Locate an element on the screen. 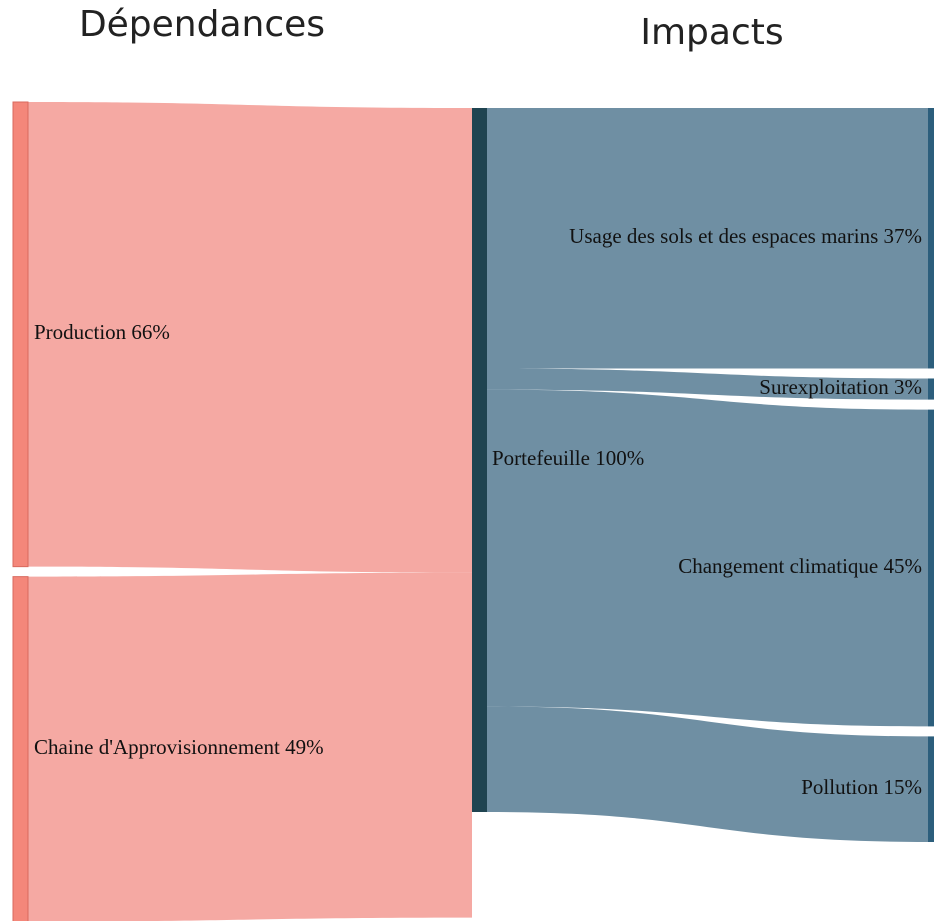 The height and width of the screenshot is (921, 934). node-label: Production 66% is located at coordinates (102, 332).